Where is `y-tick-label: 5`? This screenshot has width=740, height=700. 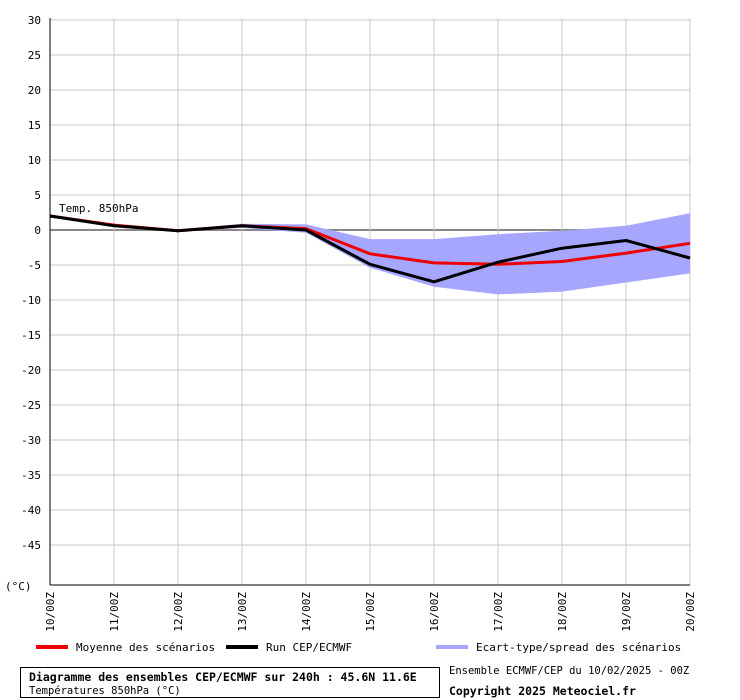
y-tick-label: 5 is located at coordinates (37, 195).